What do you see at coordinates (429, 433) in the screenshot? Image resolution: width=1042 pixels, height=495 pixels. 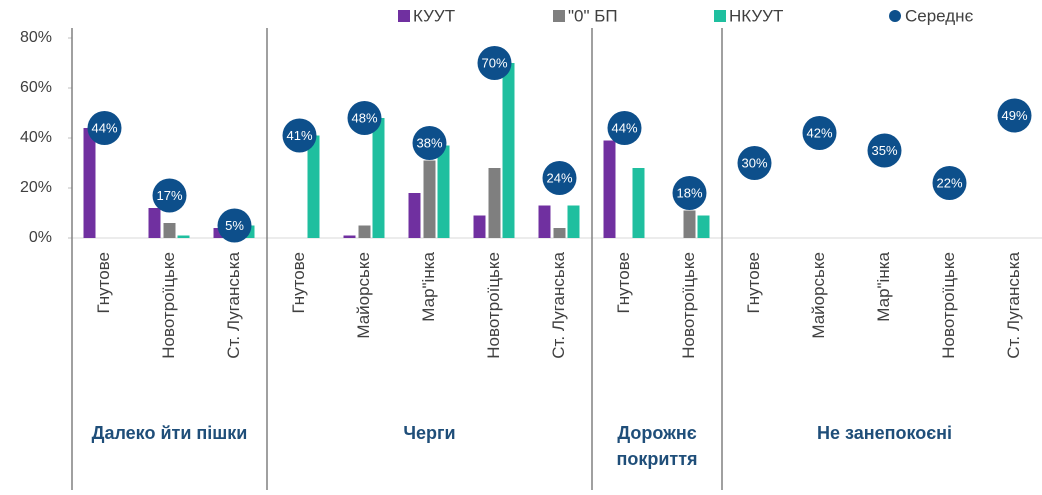 I see `group-label: Черги` at bounding box center [429, 433].